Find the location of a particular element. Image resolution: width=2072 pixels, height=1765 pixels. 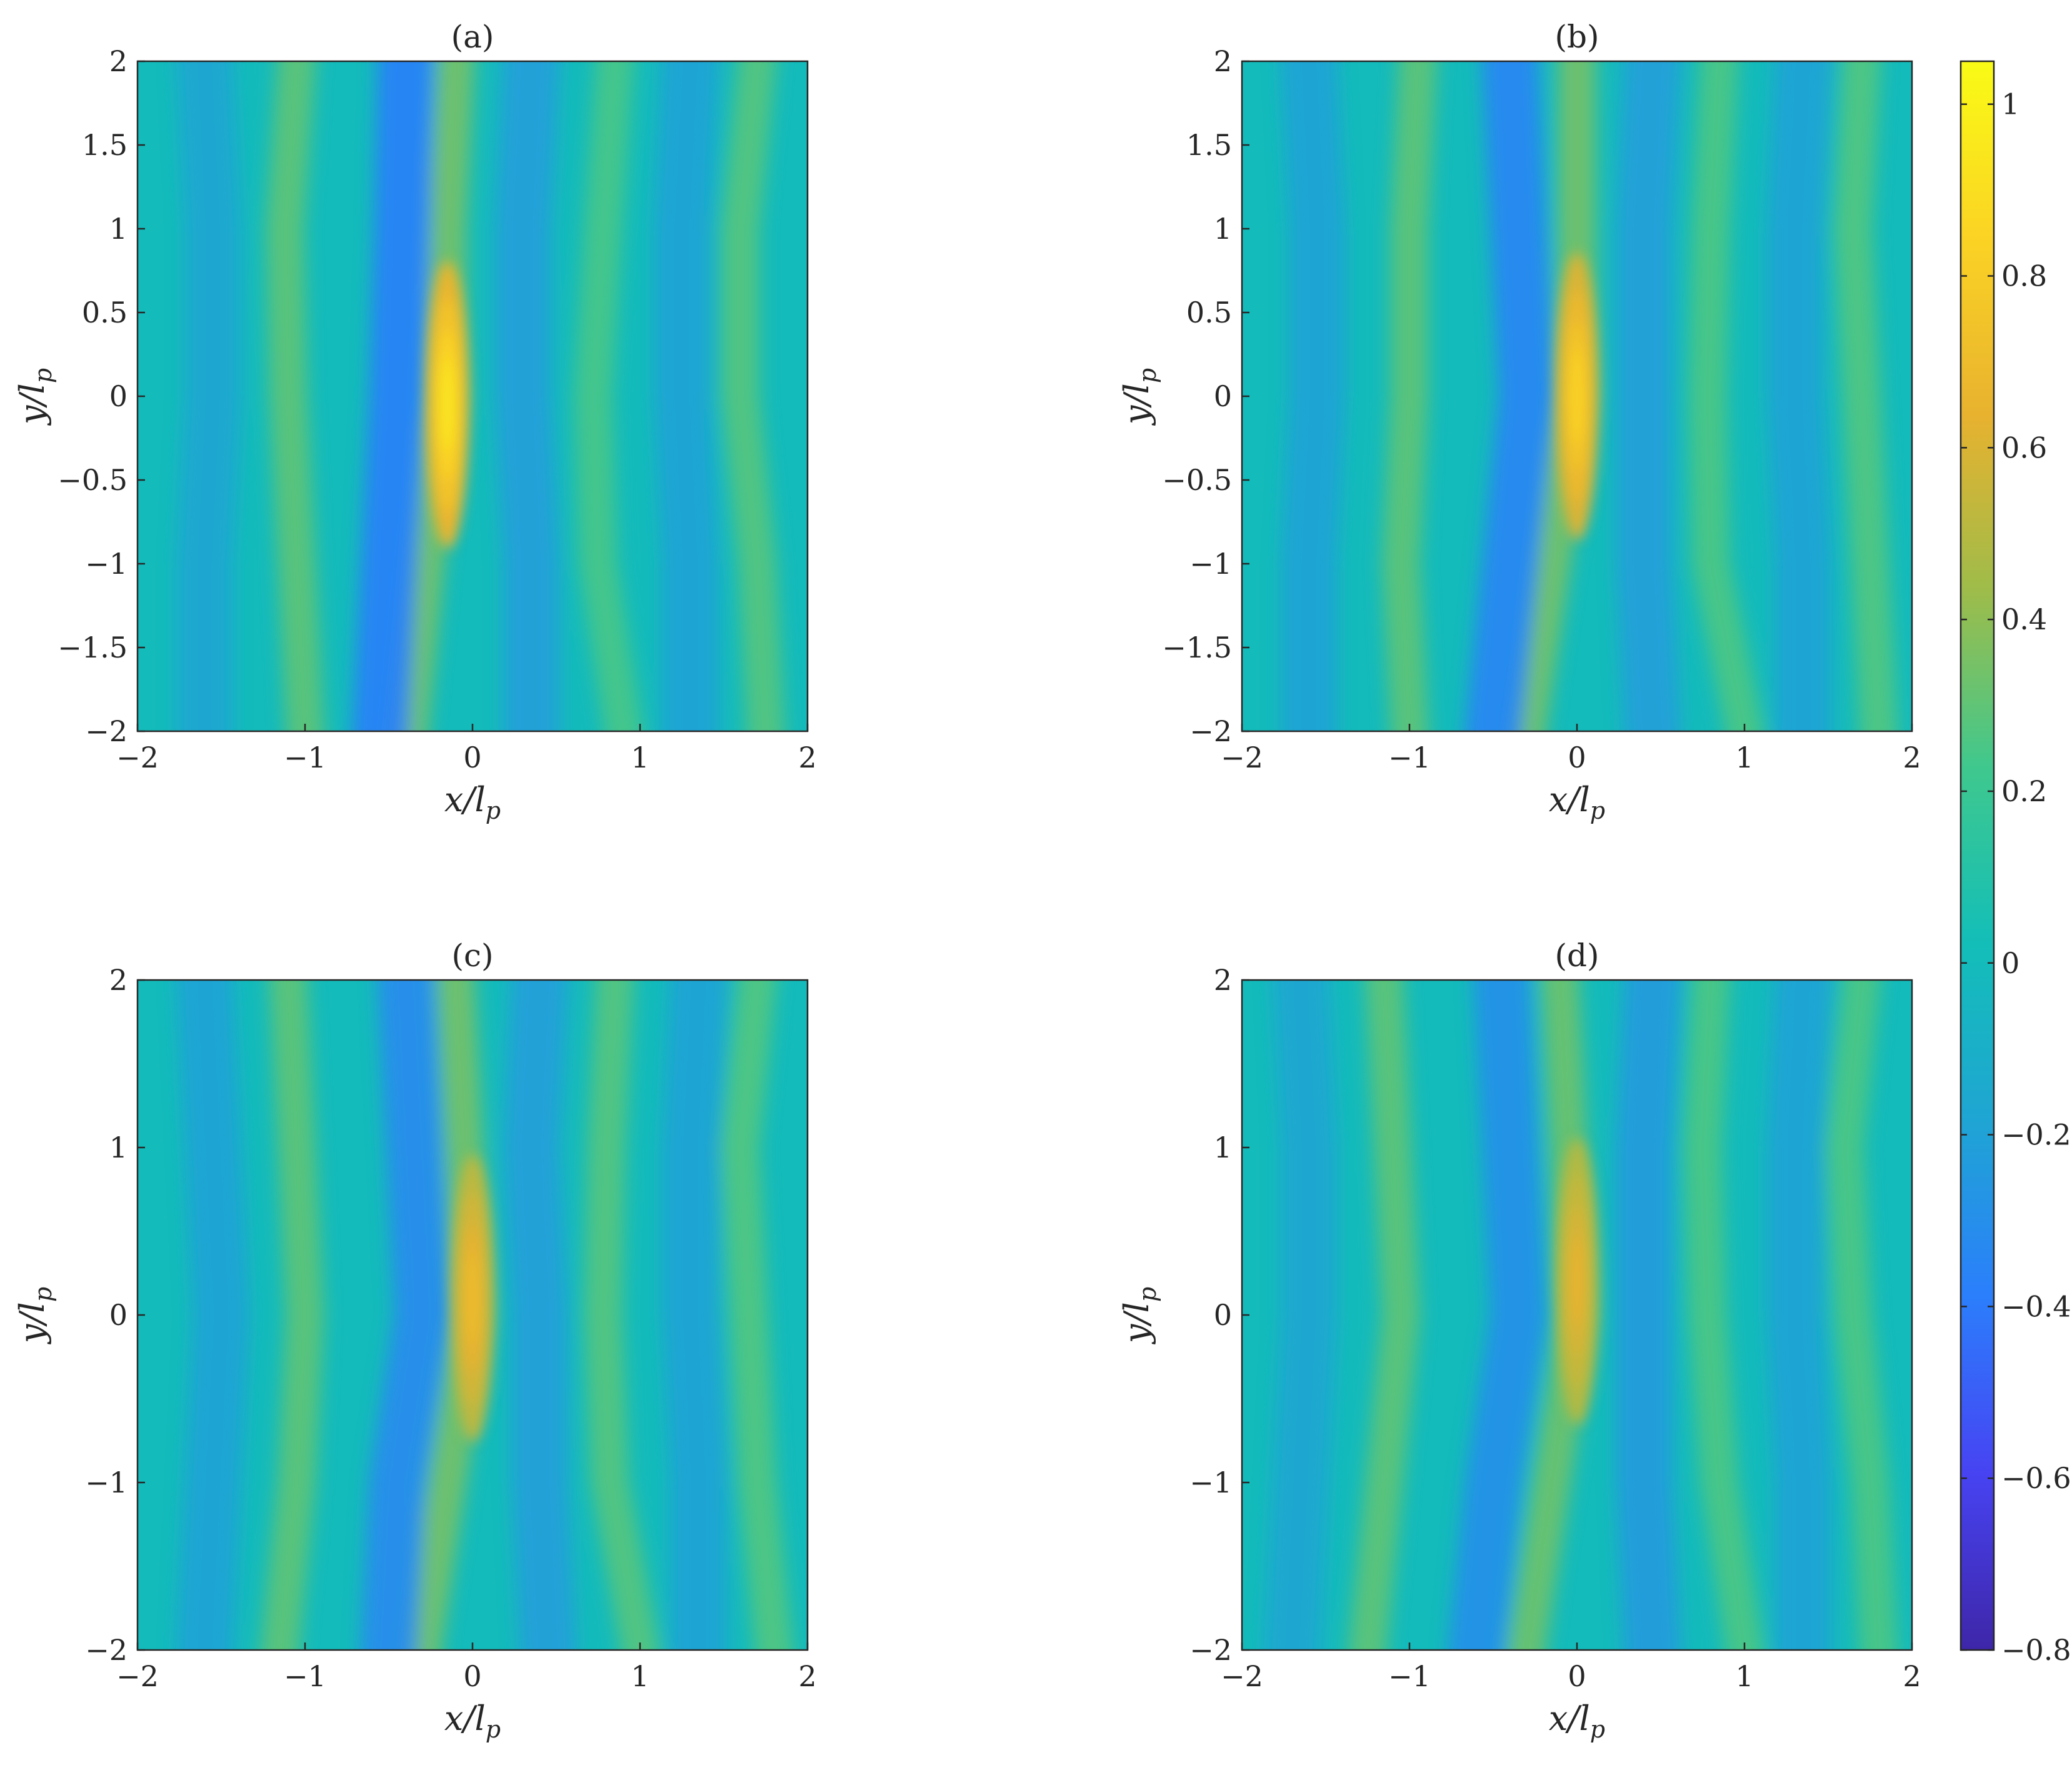

colorbar-tick-label: −0.8 is located at coordinates (2036, 1650).